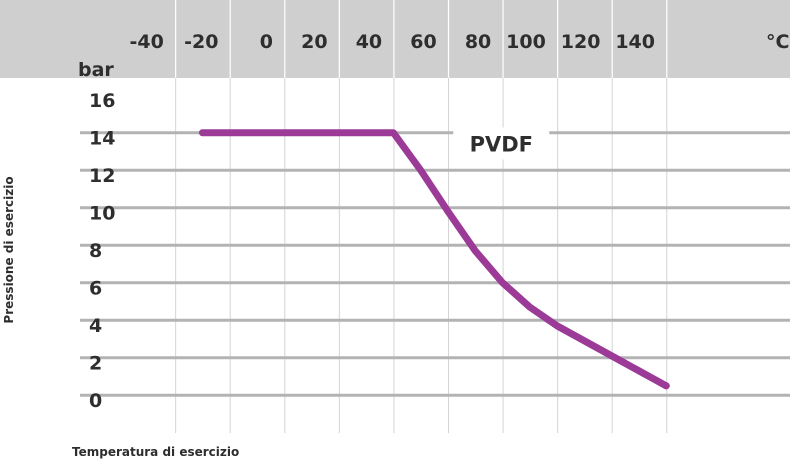  Describe the element at coordinates (369, 42) in the screenshot. I see `x-tick-label: 40` at that location.